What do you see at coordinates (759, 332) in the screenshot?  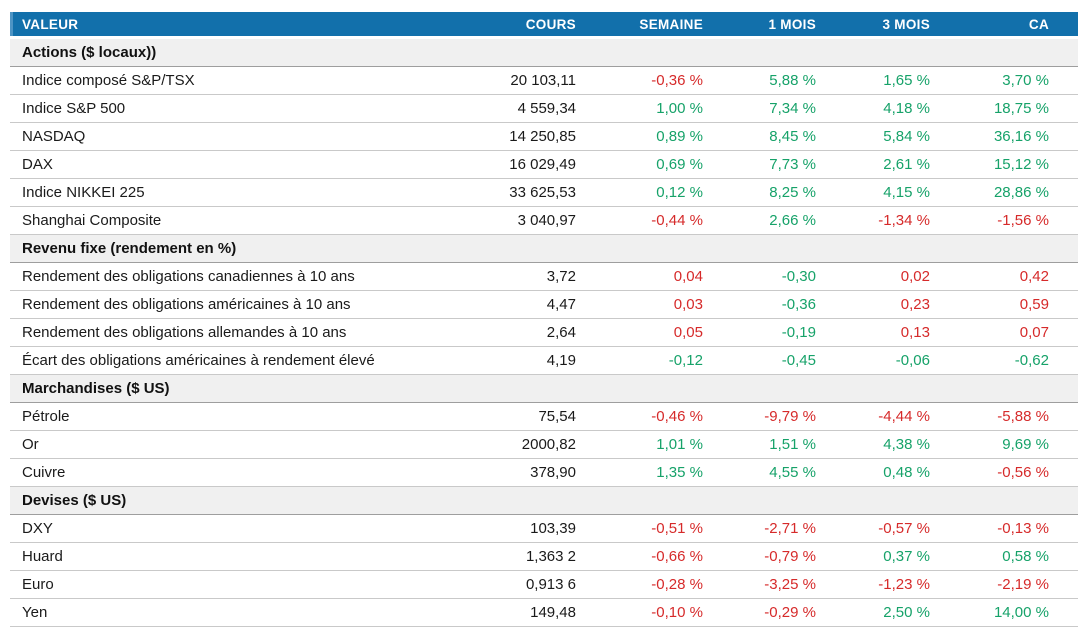 I see `1mois-change: -0,19` at bounding box center [759, 332].